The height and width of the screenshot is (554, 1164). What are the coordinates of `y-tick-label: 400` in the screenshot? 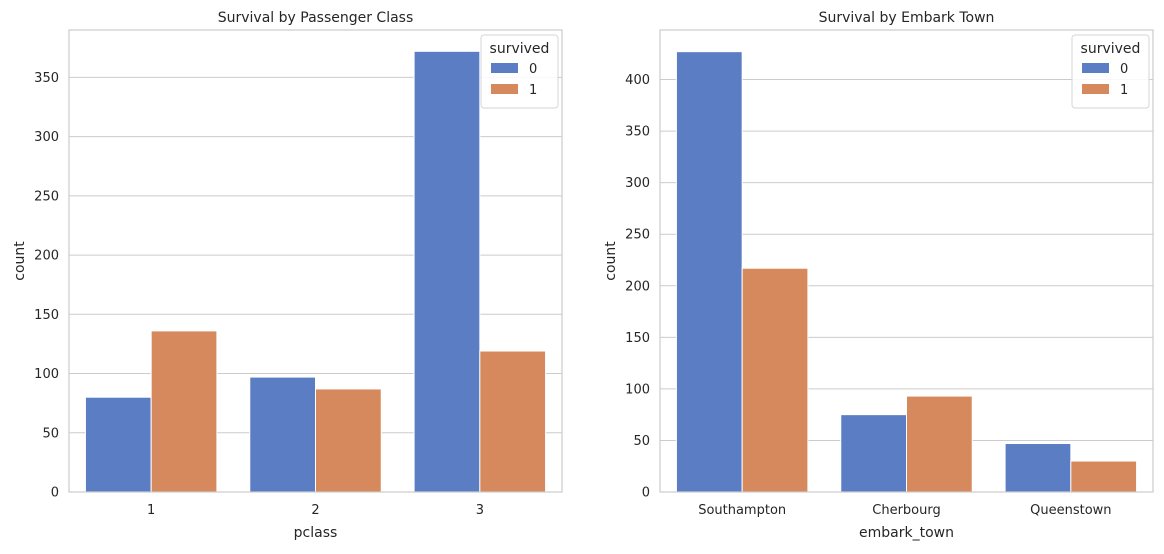 It's located at (637, 80).